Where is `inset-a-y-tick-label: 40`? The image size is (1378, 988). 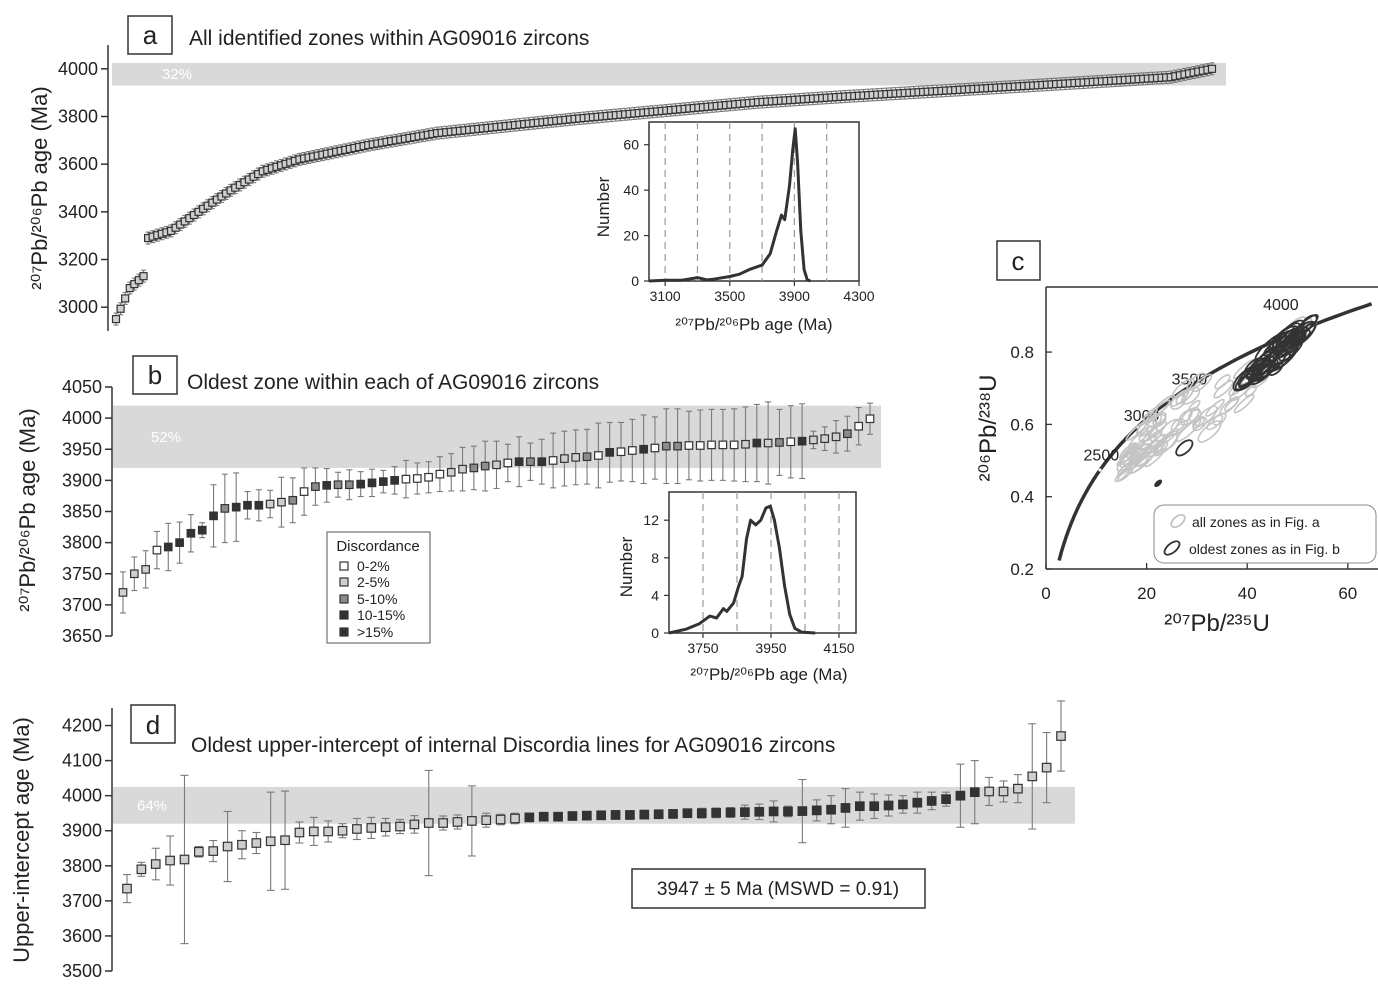
inset-a-y-tick-label: 40 is located at coordinates (631, 190).